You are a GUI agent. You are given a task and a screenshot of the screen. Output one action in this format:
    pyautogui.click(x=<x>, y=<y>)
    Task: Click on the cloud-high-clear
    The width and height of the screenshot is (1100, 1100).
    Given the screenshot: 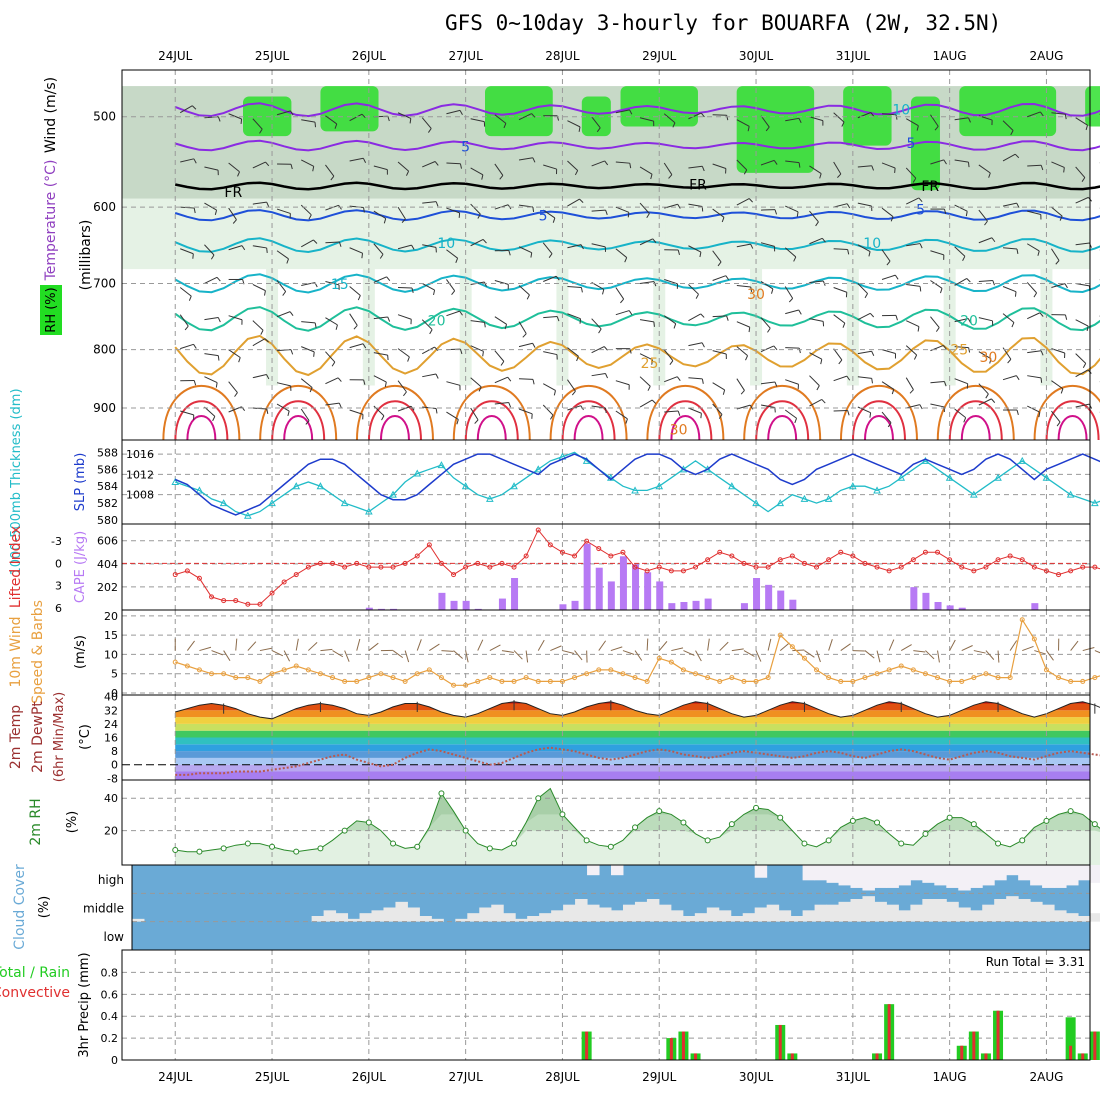 What is the action you would take?
    pyautogui.click(x=940, y=875)
    